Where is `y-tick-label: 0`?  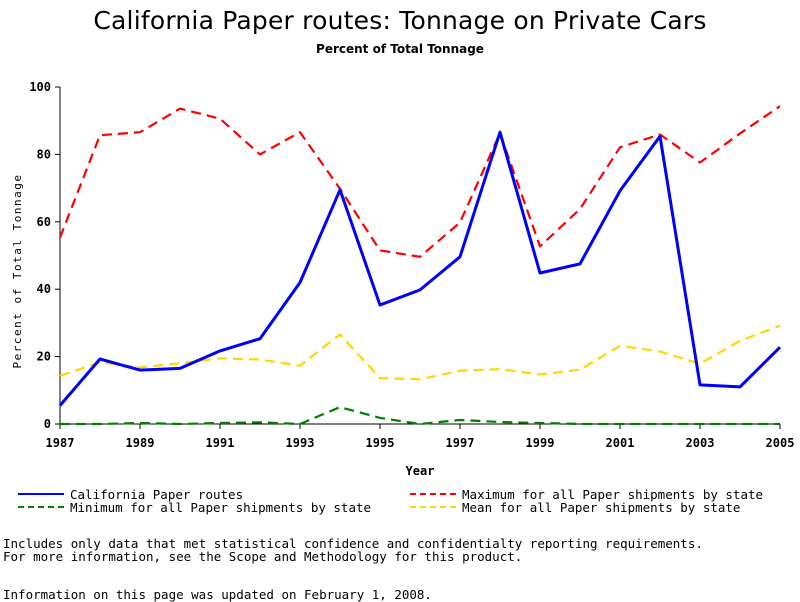 y-tick-label: 0 is located at coordinates (47, 424).